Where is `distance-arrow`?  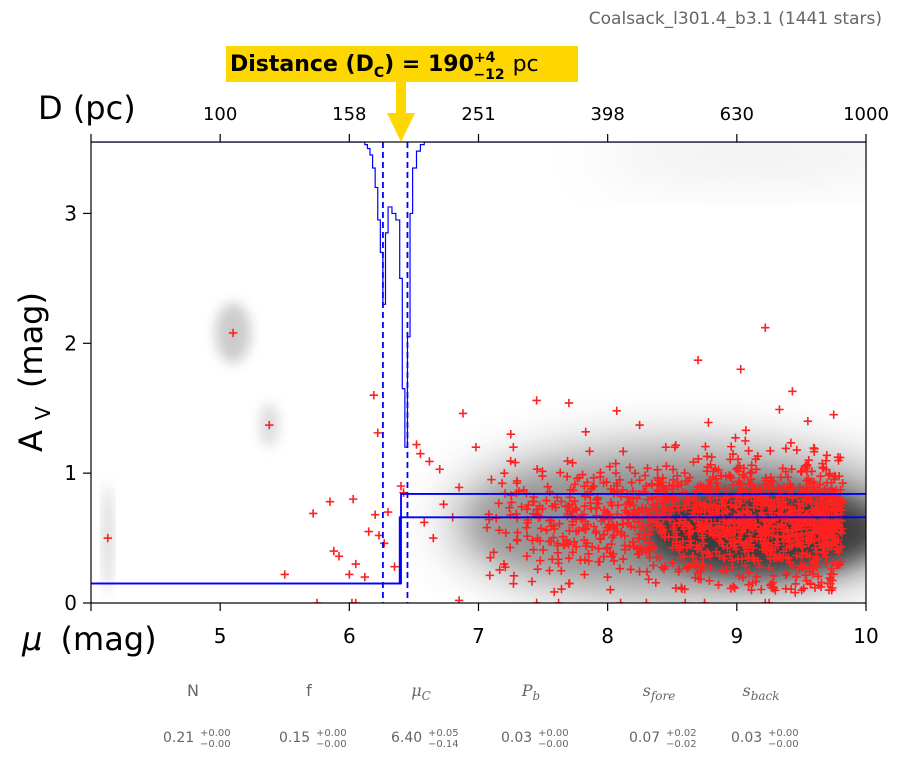 distance-arrow is located at coordinates (401, 112).